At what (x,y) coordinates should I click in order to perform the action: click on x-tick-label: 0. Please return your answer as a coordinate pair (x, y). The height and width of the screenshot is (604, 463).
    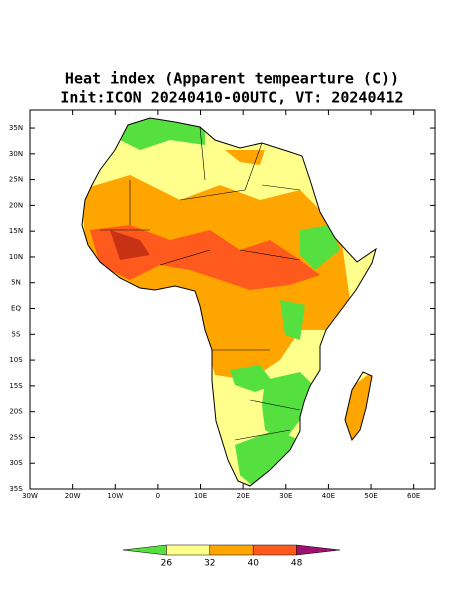
    Looking at the image, I should click on (158, 496).